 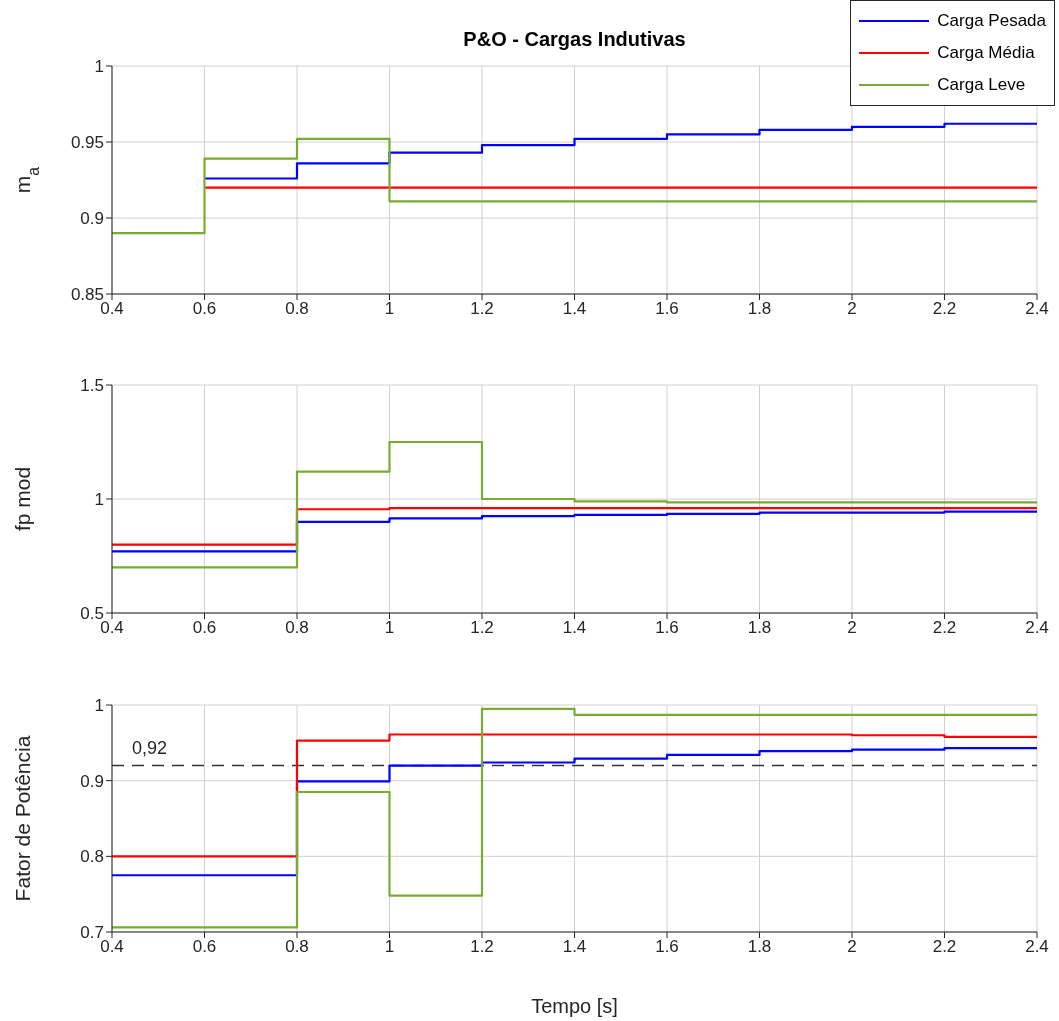 What do you see at coordinates (22, 499) in the screenshot?
I see `y-axis-title: fp mod` at bounding box center [22, 499].